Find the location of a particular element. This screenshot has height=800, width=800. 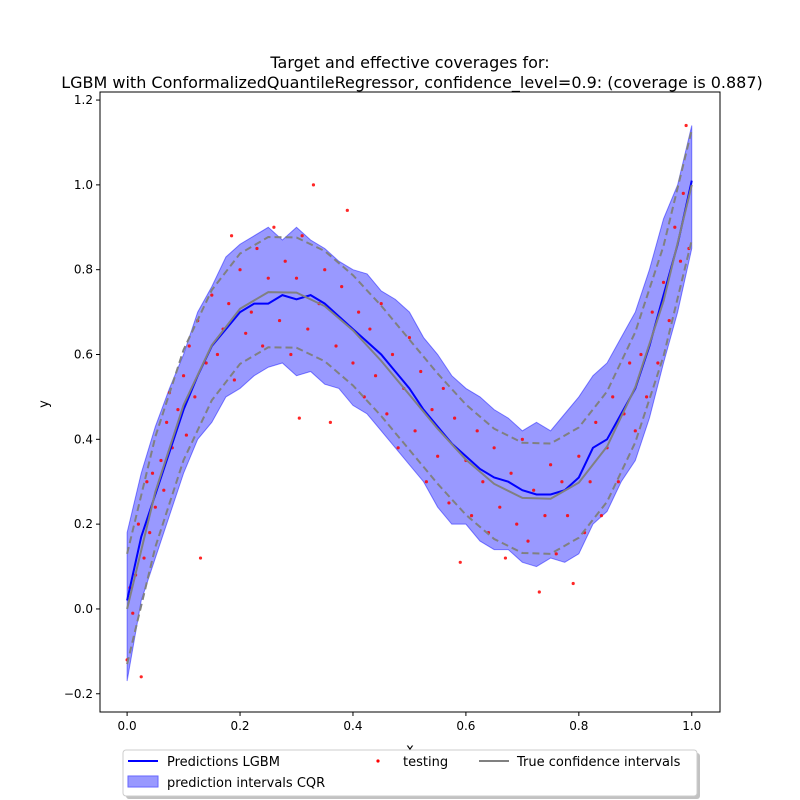

y-tick-label: 1.0 is located at coordinates (83, 185).